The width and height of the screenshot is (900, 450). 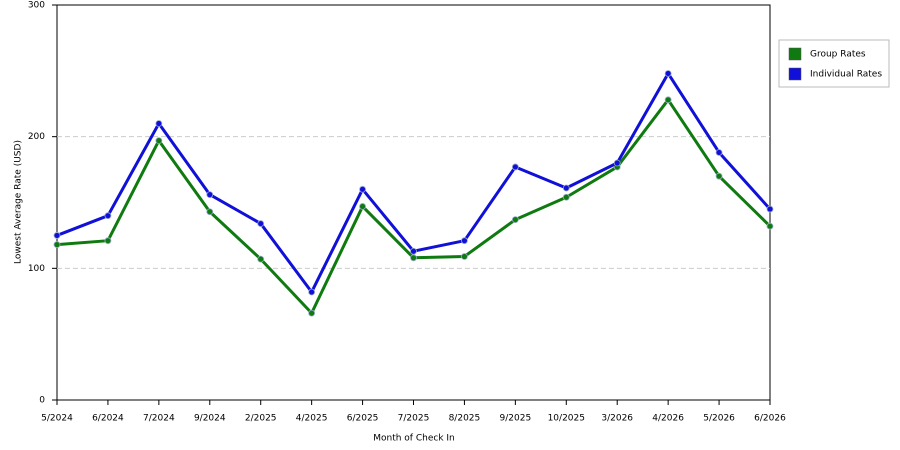 What do you see at coordinates (19, 202) in the screenshot?
I see `y-axis-label: Lowest Average Rate (USD)` at bounding box center [19, 202].